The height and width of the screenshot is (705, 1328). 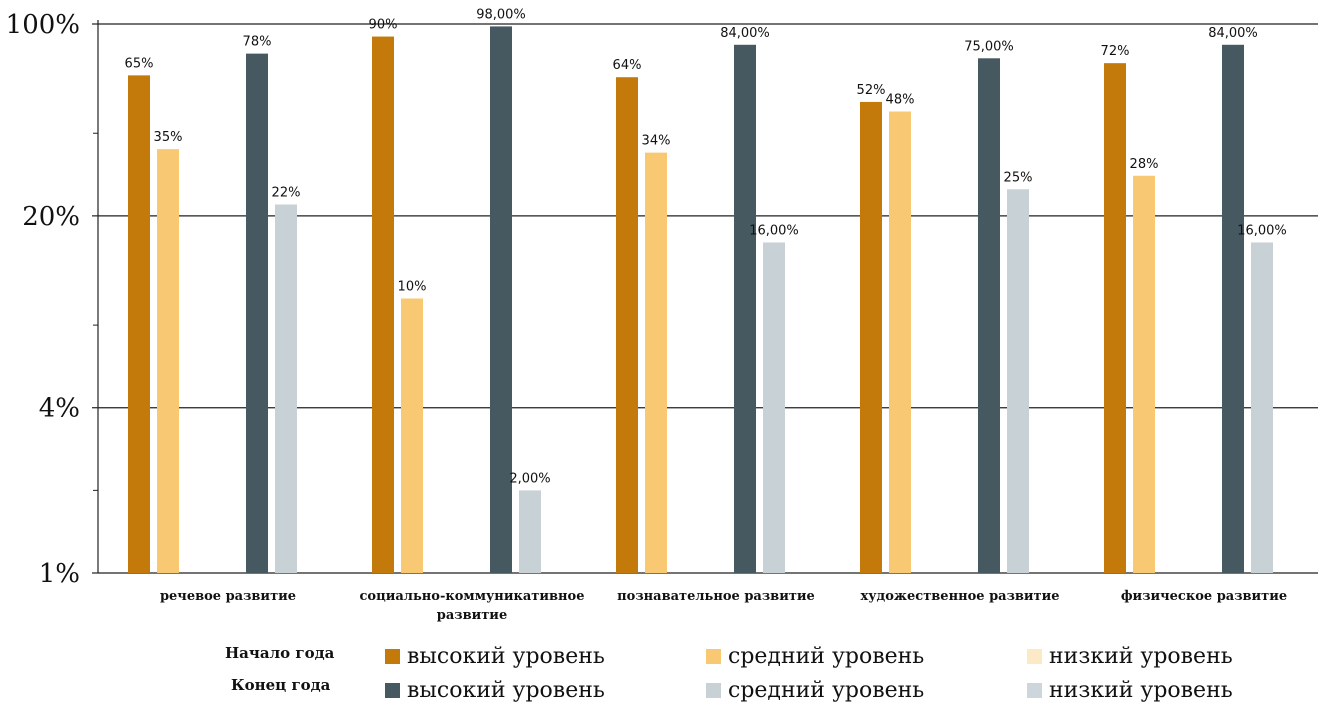 What do you see at coordinates (286, 193) in the screenshot?
I see `data-label: 22%` at bounding box center [286, 193].